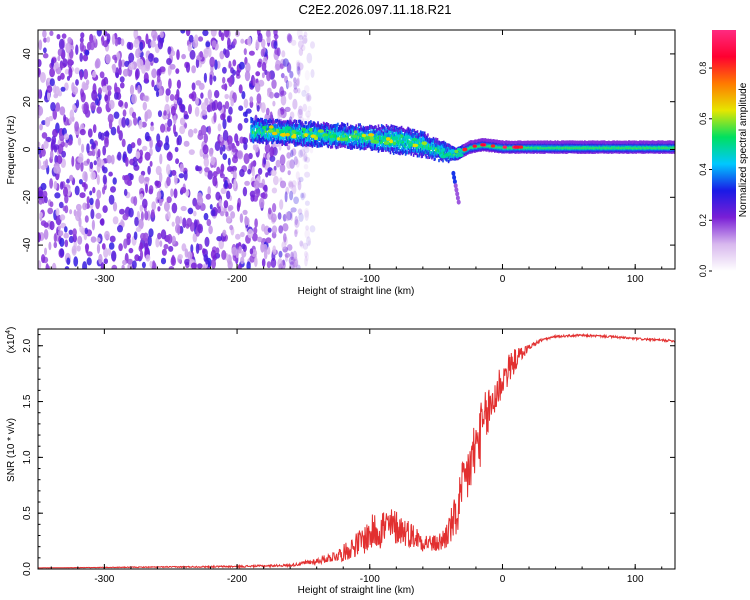  I want to click on spectrogram-noise, so click(177, 149).